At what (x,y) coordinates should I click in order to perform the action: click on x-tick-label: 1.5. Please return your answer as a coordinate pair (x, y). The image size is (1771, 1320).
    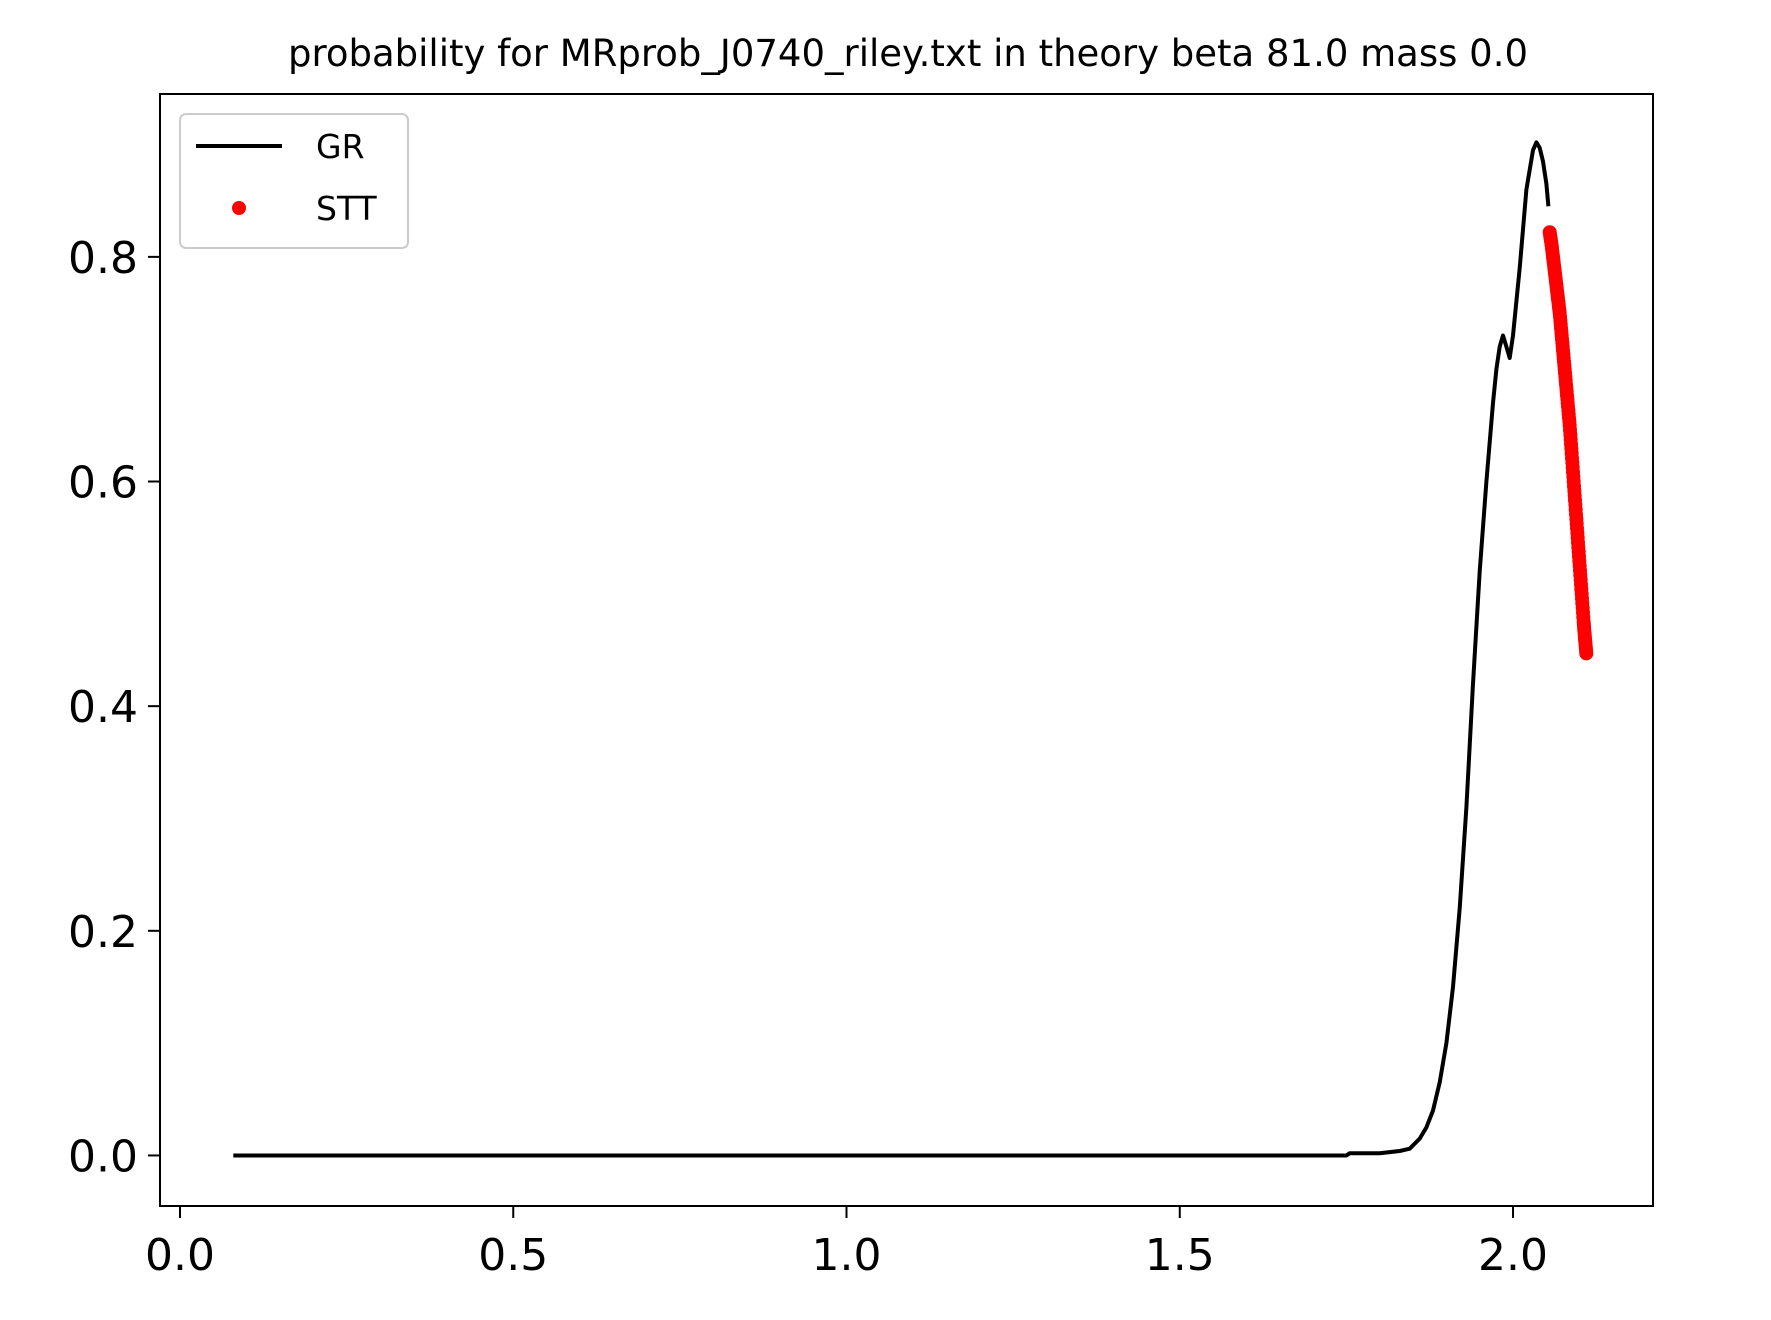
    Looking at the image, I should click on (1180, 1255).